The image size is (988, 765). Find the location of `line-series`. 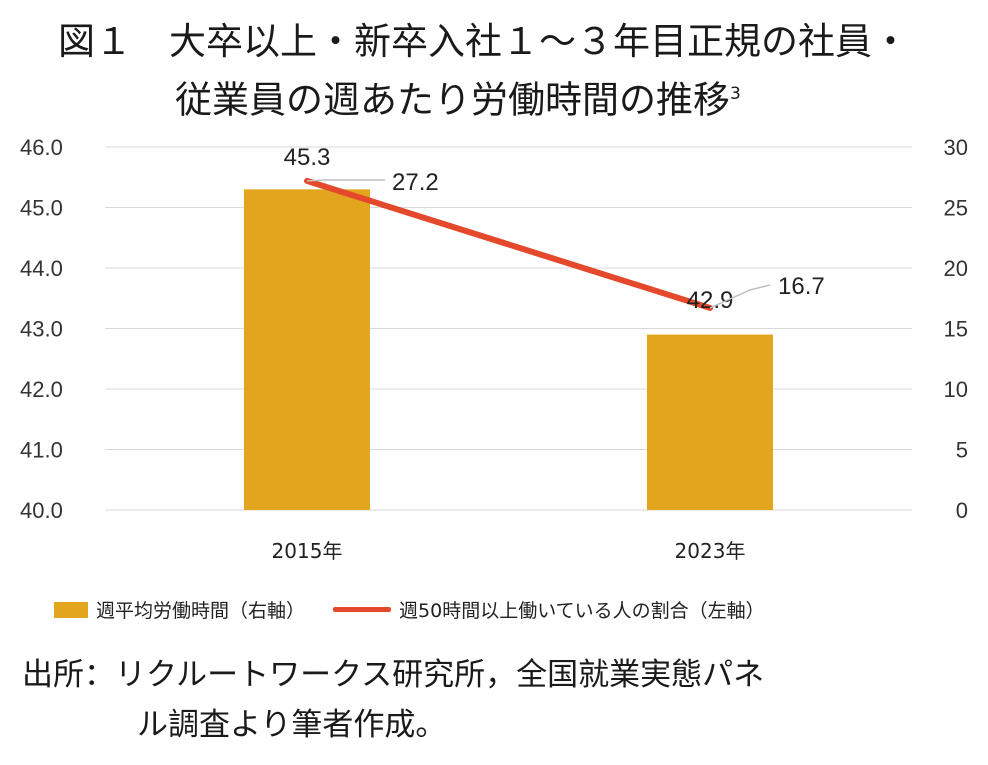

line-series is located at coordinates (508, 244).